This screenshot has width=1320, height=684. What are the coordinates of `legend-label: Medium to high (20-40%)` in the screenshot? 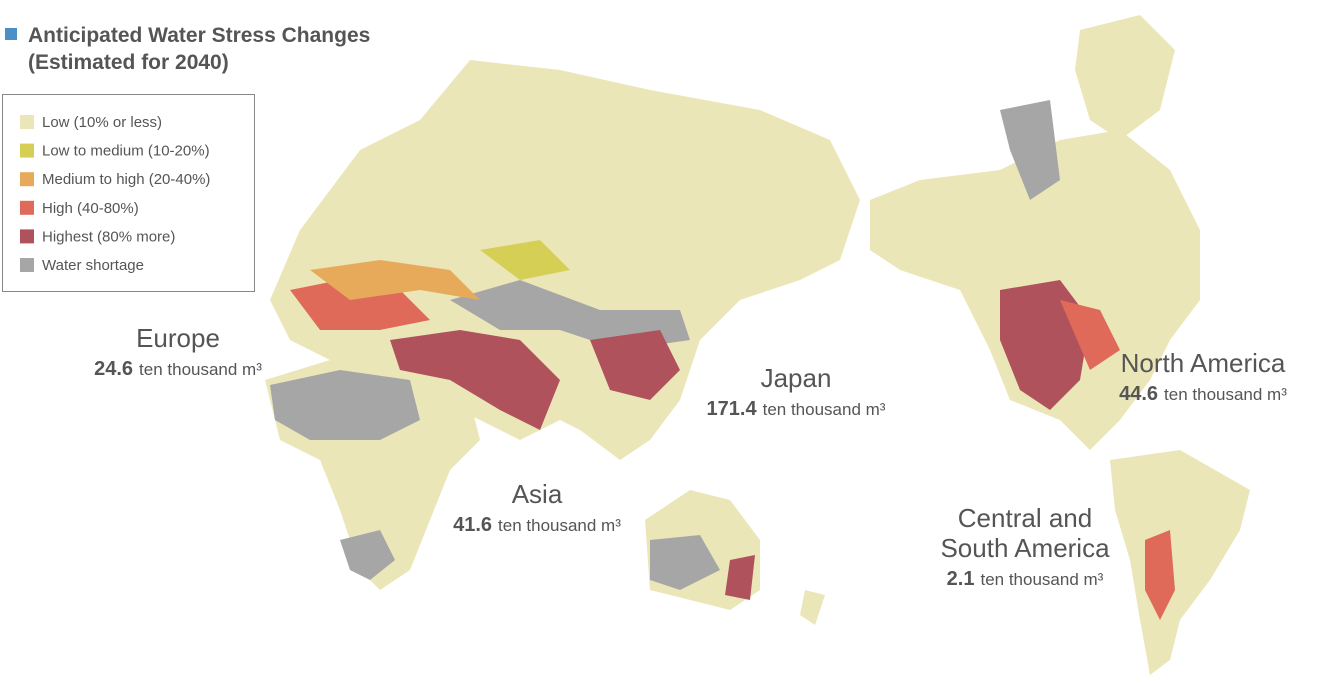 It's located at (126, 179).